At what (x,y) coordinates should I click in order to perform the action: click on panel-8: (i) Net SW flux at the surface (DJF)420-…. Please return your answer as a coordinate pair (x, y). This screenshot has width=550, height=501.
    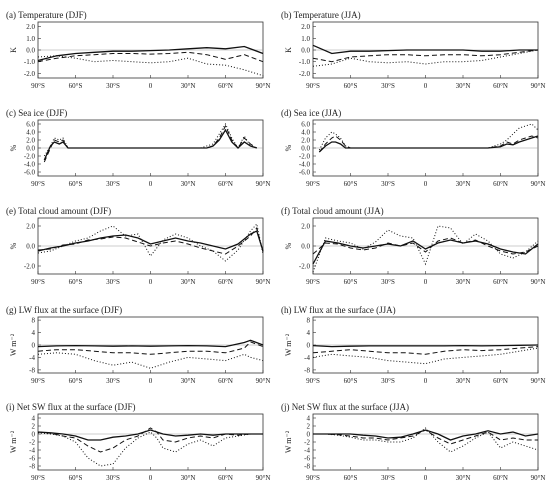
    Looking at the image, I should click on (138, 442).